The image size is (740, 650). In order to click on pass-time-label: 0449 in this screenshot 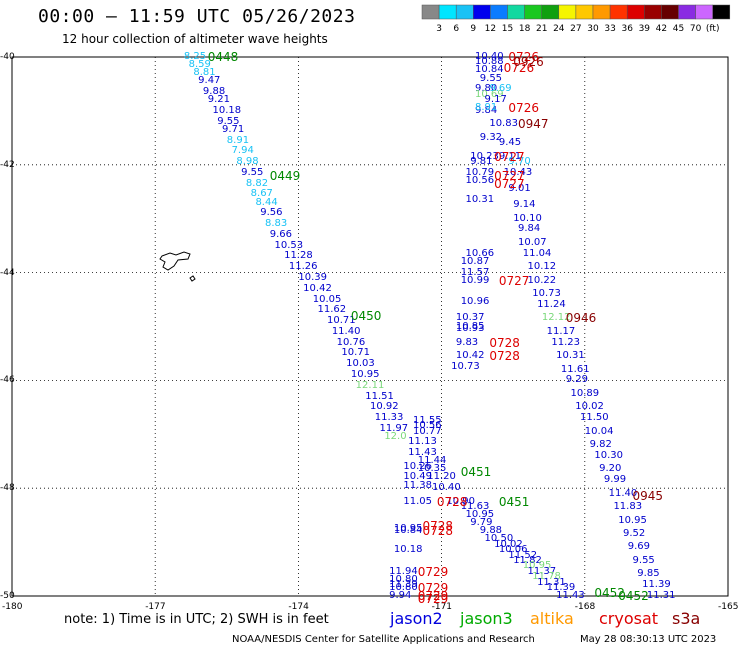, I will do `click(285, 175)`.